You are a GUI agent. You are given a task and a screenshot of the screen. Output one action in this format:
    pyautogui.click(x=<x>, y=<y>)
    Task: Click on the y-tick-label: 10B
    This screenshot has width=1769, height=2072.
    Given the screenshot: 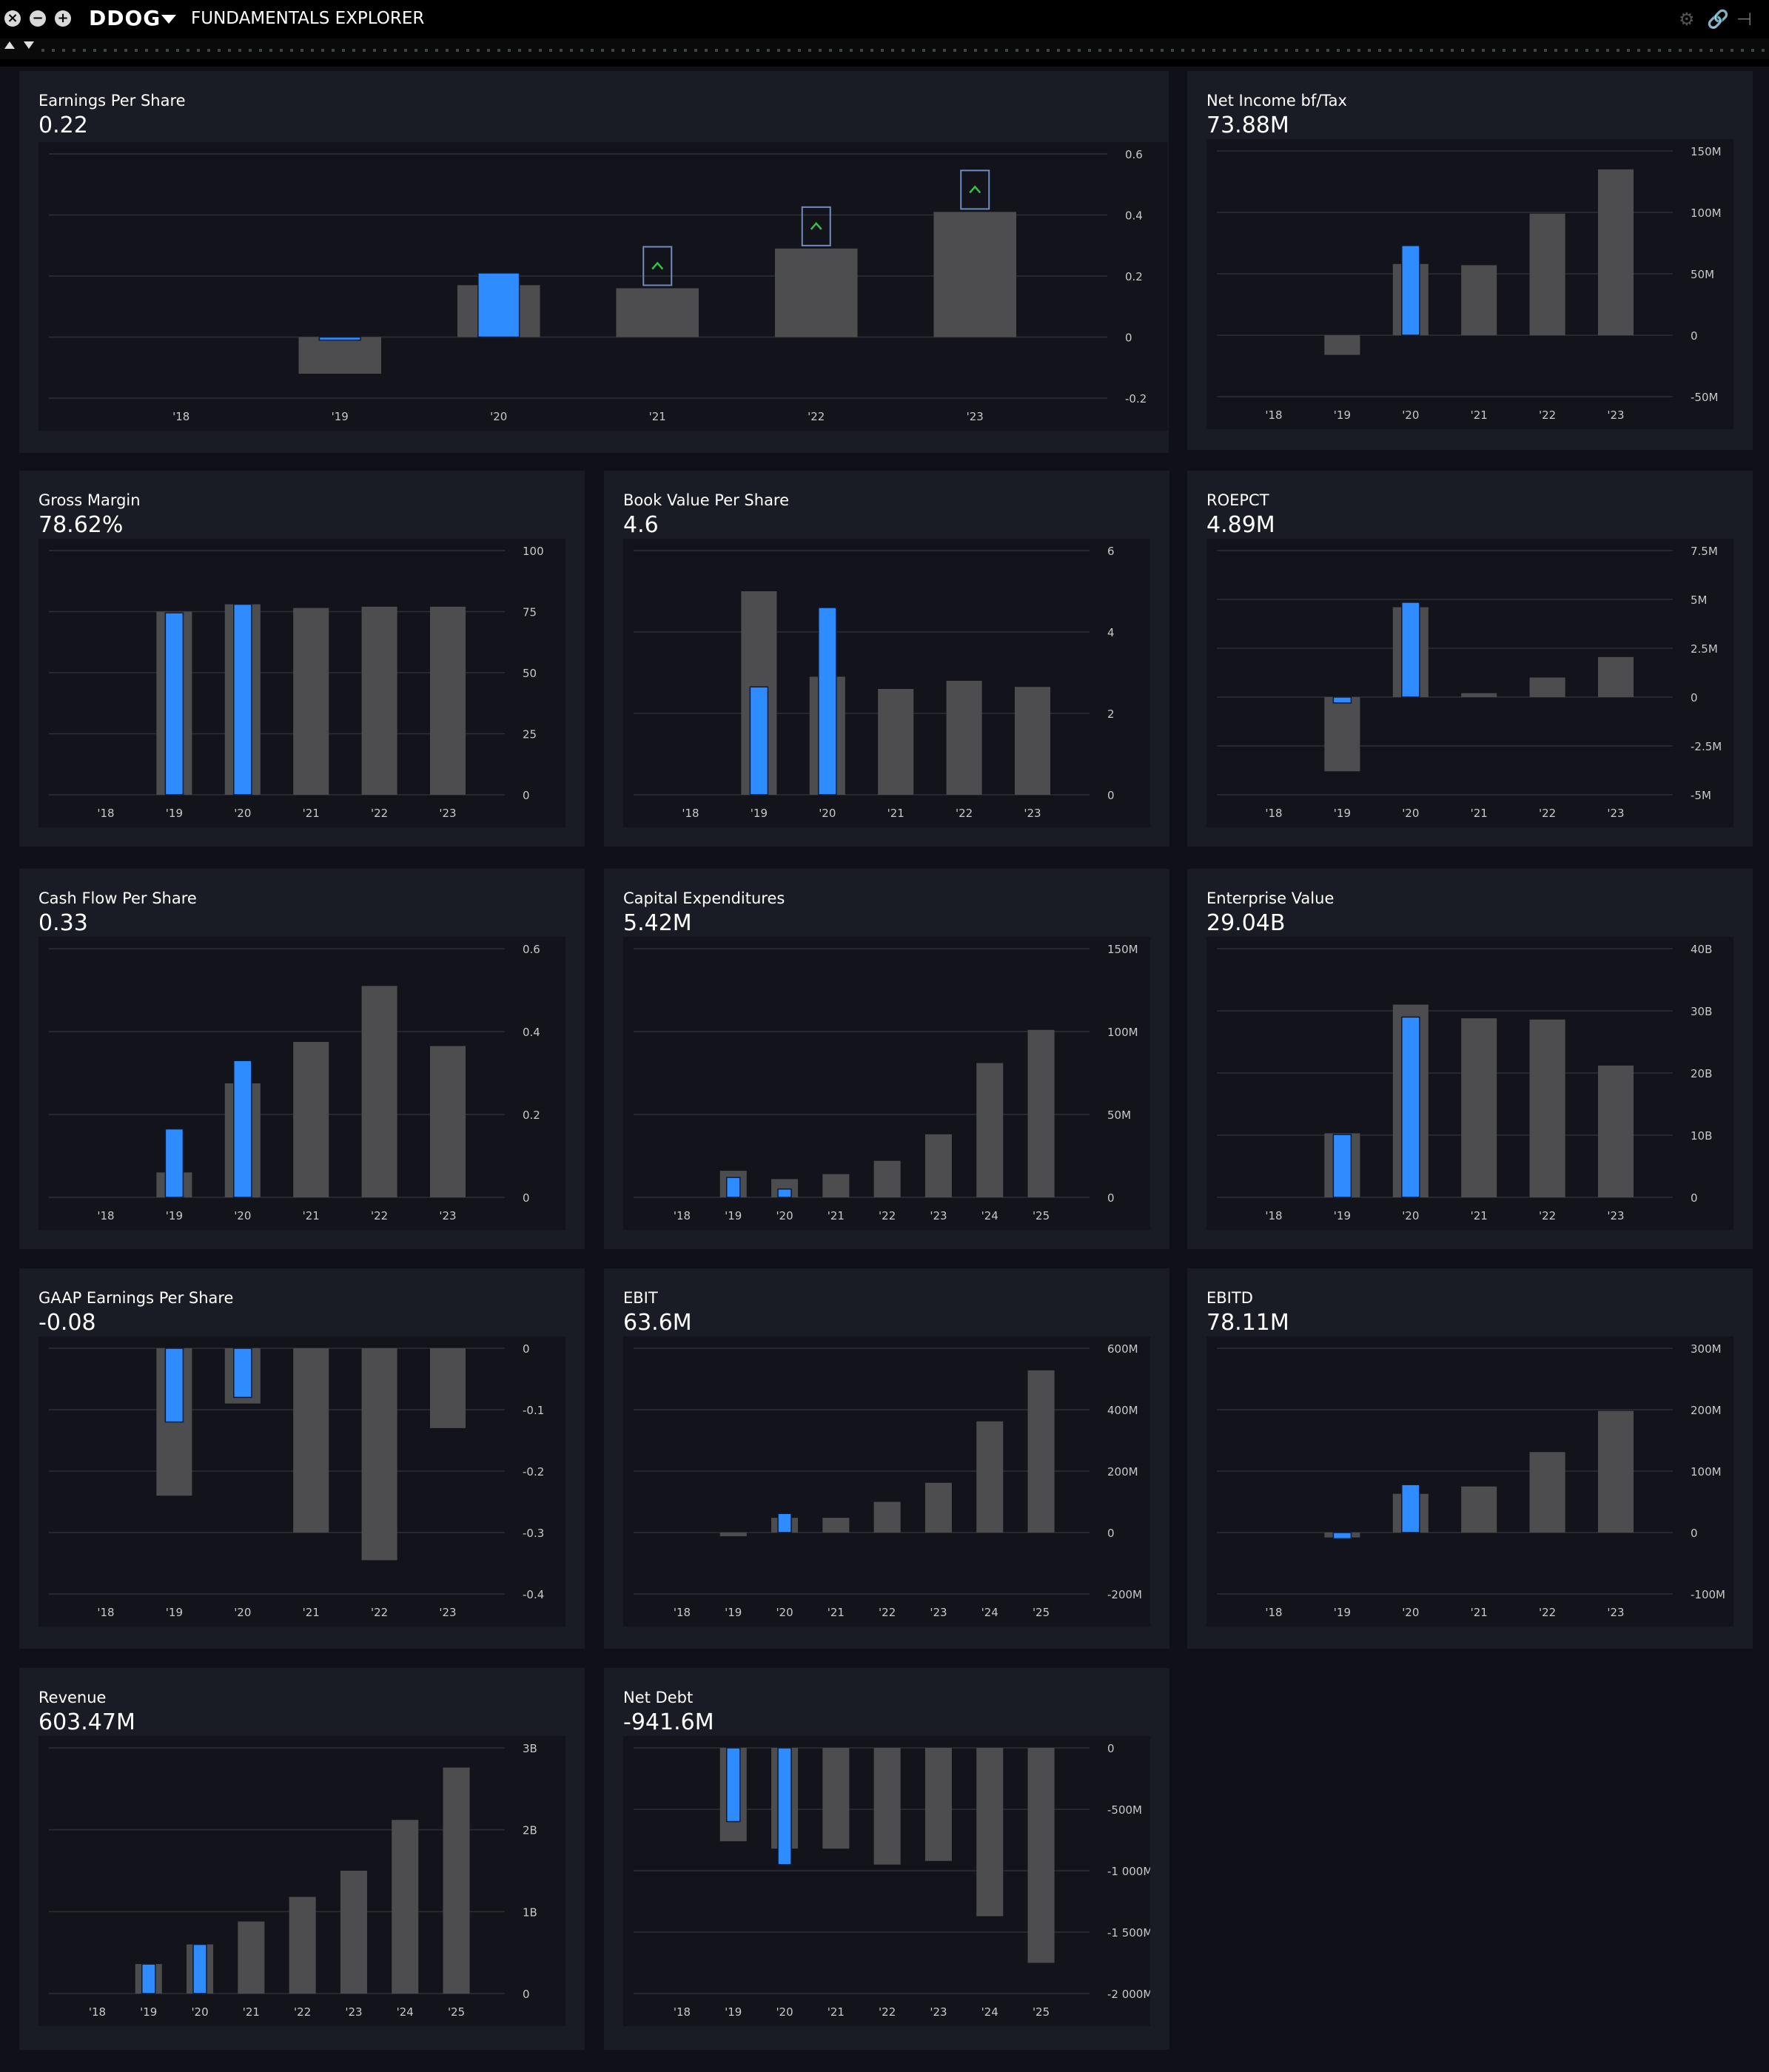 What is the action you would take?
    pyautogui.click(x=1702, y=1136)
    